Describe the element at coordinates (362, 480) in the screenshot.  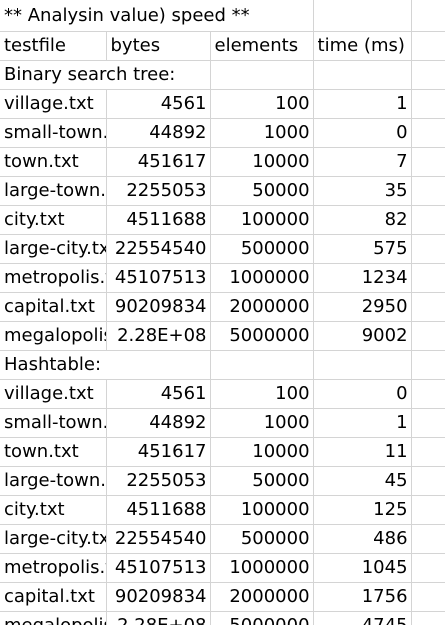
I see `cell-time: 45` at that location.